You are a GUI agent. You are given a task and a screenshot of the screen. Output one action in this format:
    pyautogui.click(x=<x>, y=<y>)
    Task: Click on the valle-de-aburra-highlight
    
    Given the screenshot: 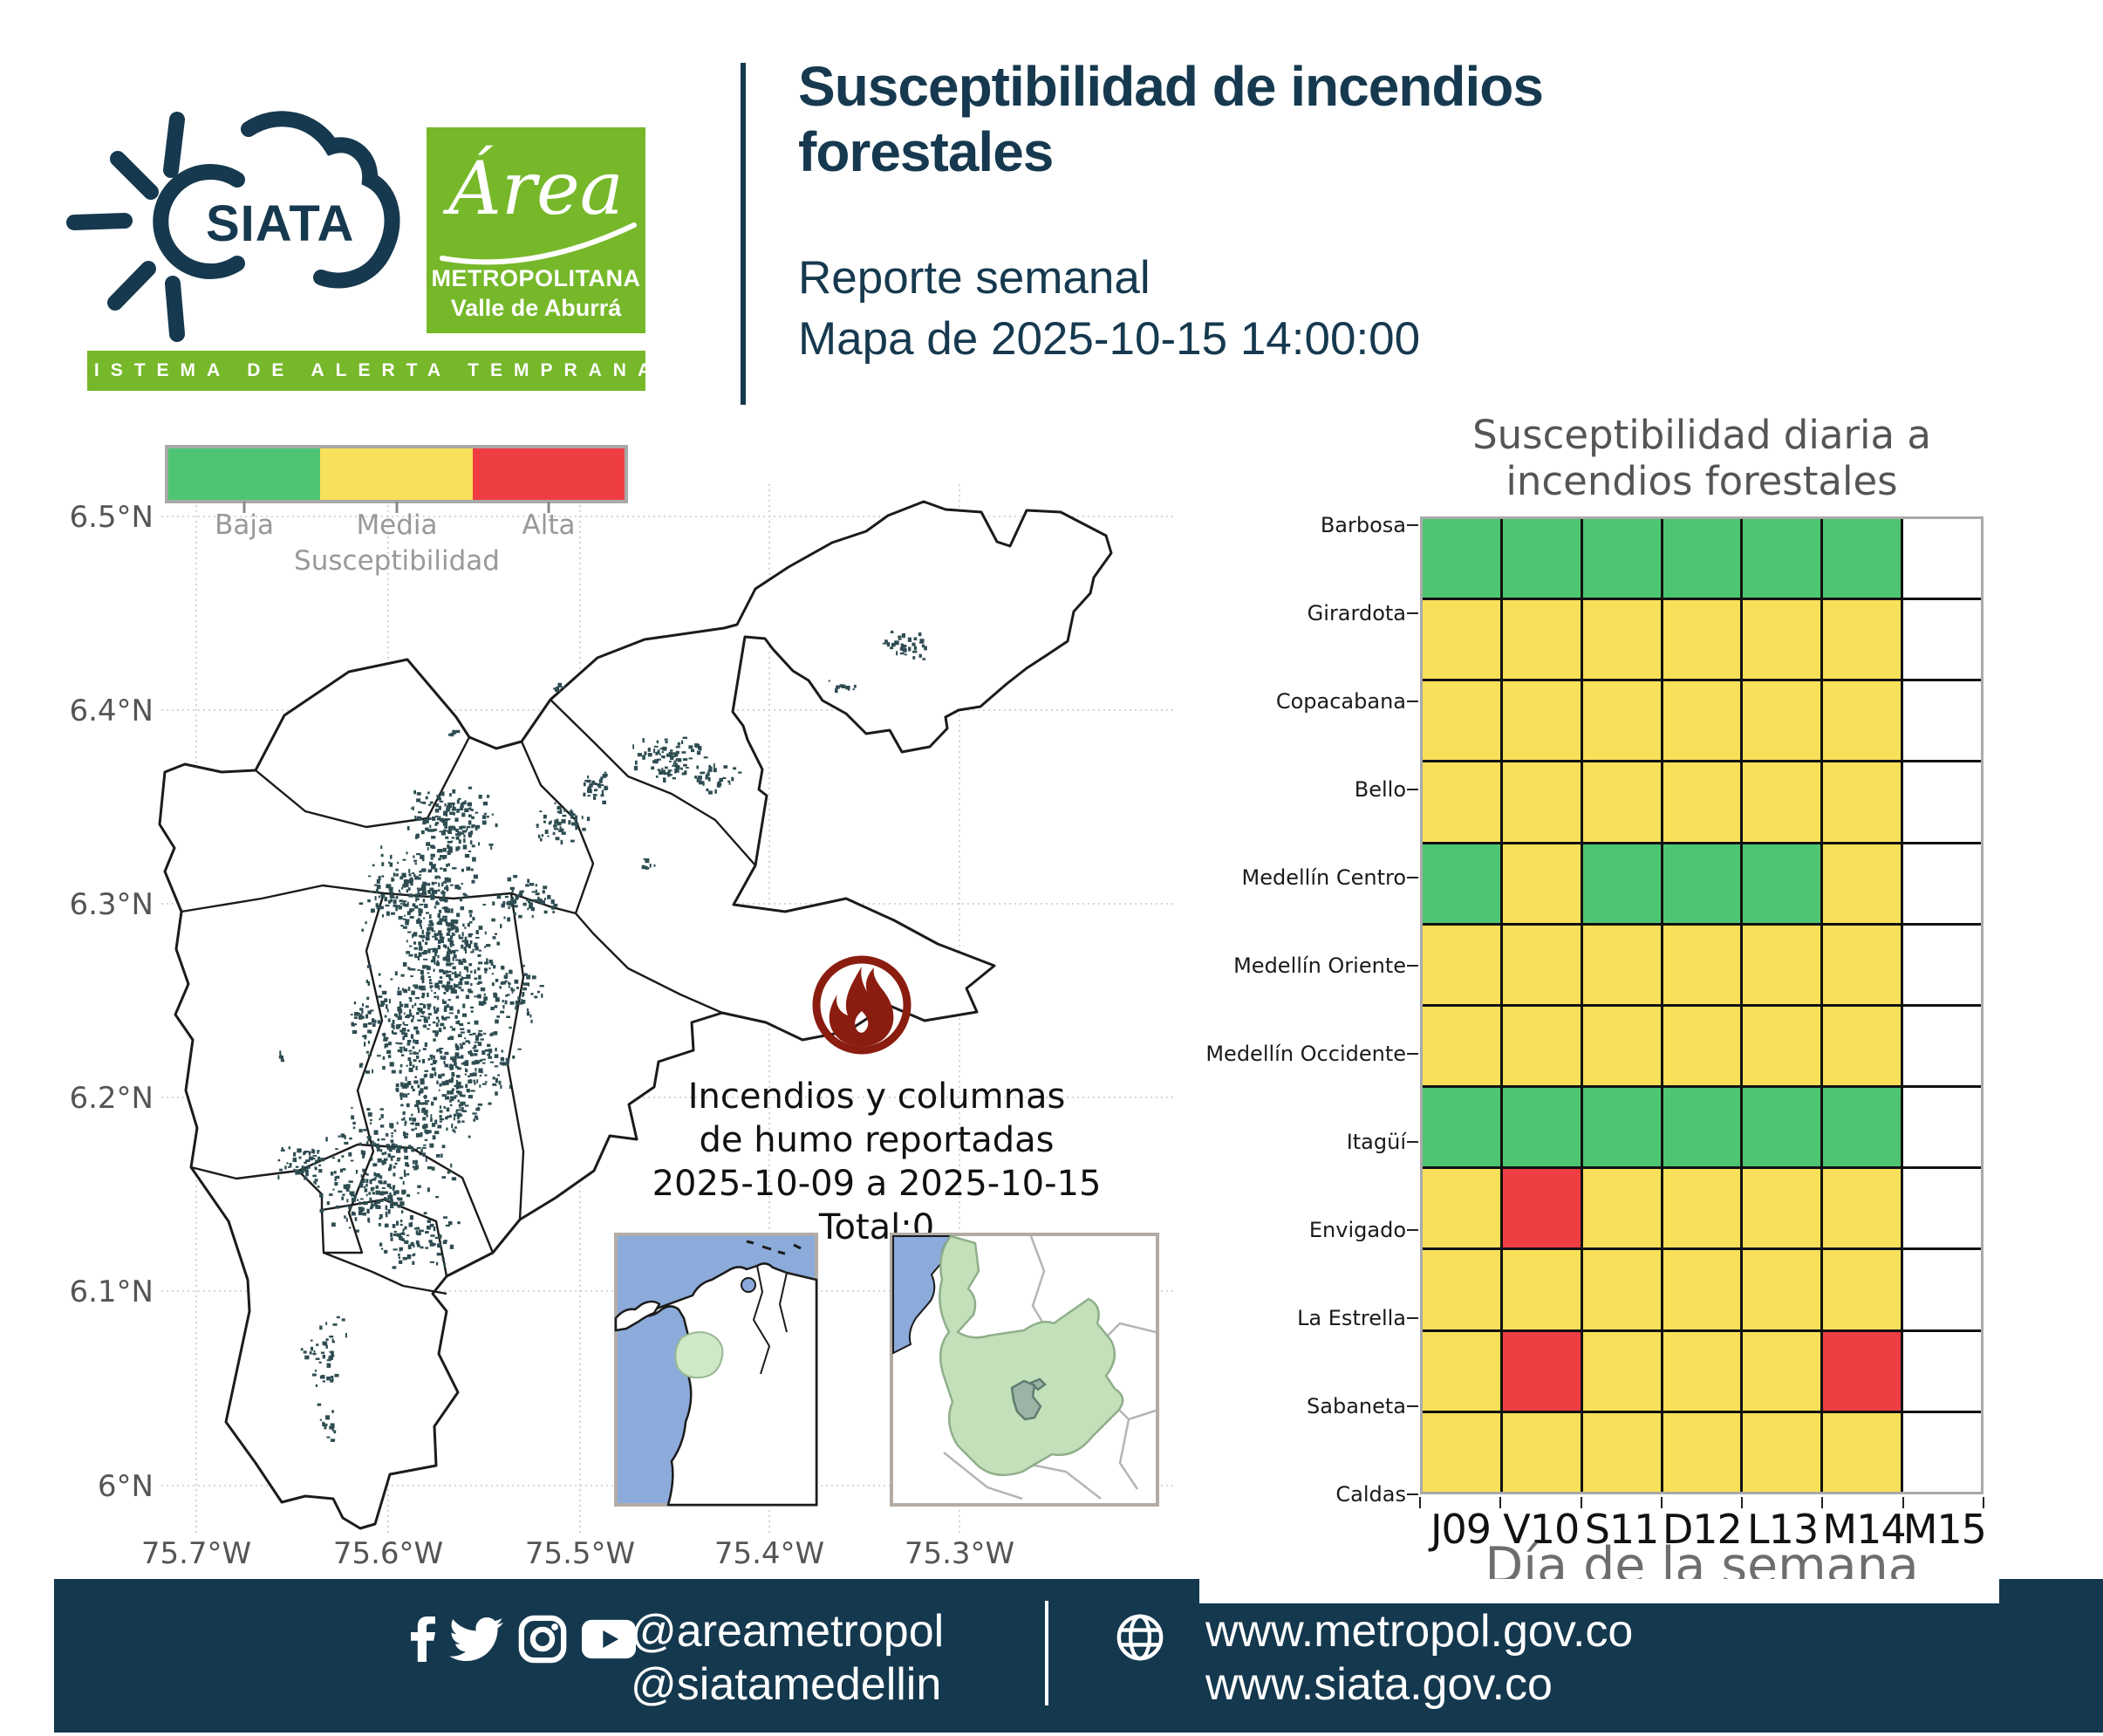 What is the action you would take?
    pyautogui.click(x=1029, y=1399)
    